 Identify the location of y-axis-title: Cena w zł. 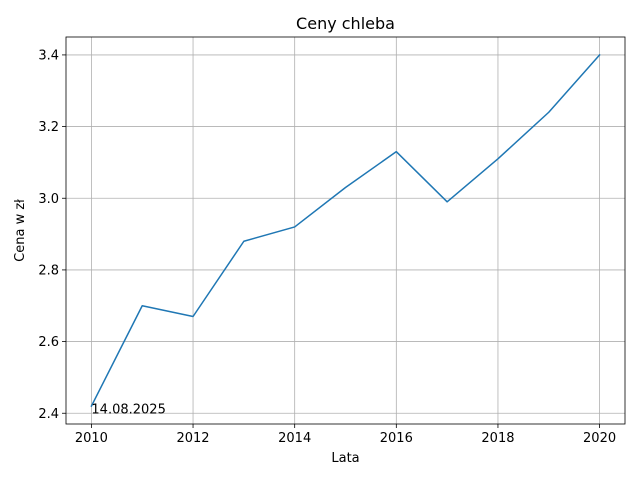
(20, 230).